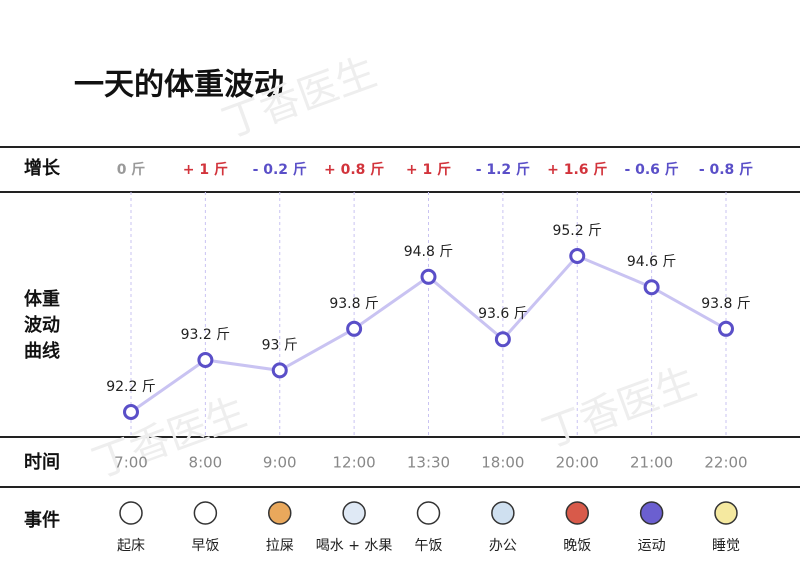 Image resolution: width=800 pixels, height=563 pixels. Describe the element at coordinates (42, 168) in the screenshot. I see `row-label: 增长` at that location.